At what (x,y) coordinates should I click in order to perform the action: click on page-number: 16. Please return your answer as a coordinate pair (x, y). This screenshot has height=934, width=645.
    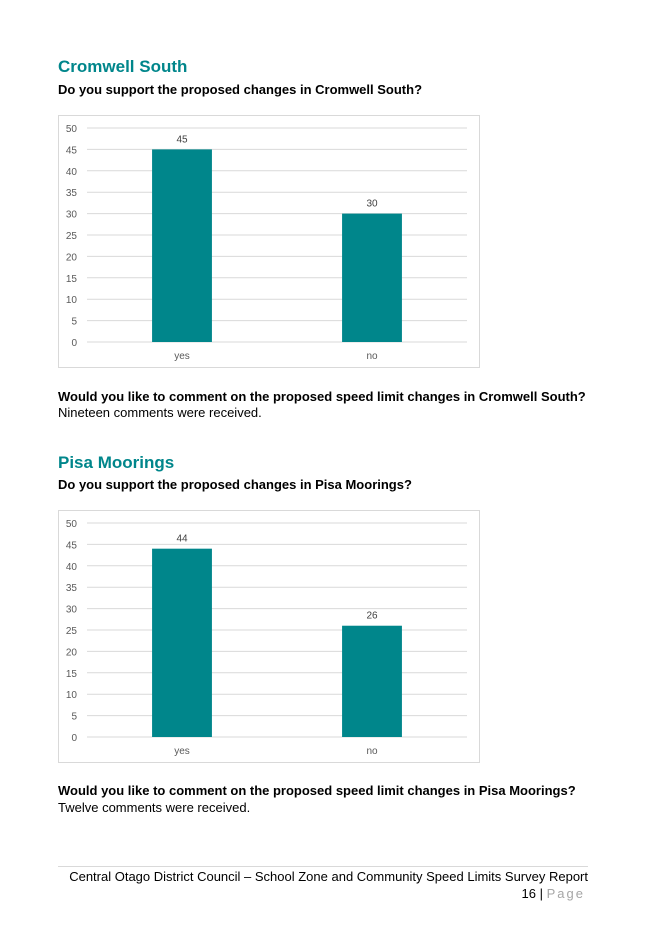
    Looking at the image, I should click on (529, 893).